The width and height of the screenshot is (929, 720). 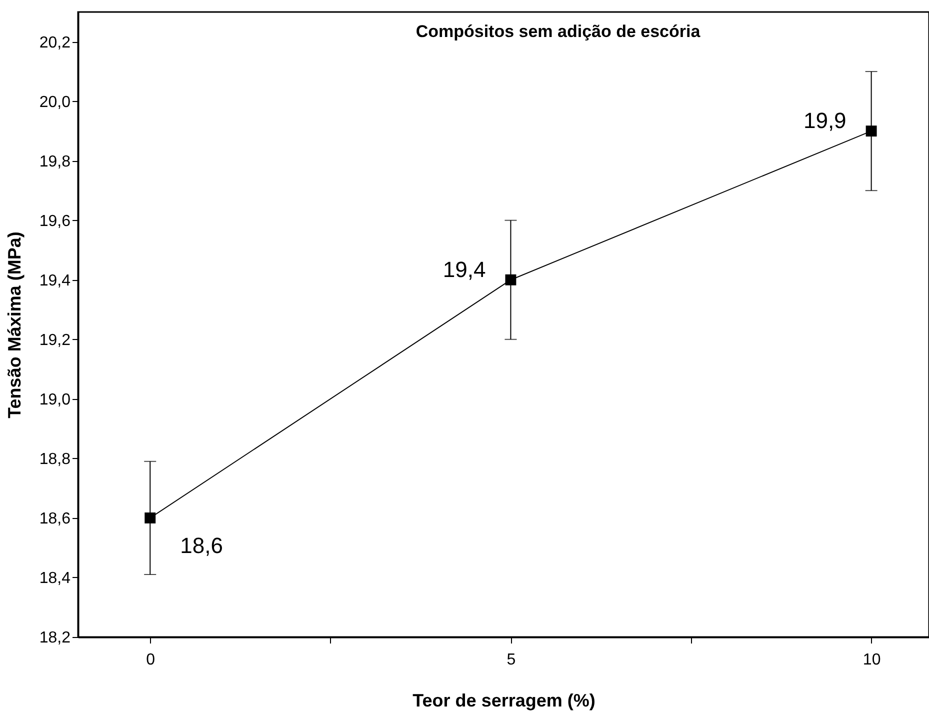 What do you see at coordinates (55, 221) in the screenshot?
I see `y-tick-label: 19,6` at bounding box center [55, 221].